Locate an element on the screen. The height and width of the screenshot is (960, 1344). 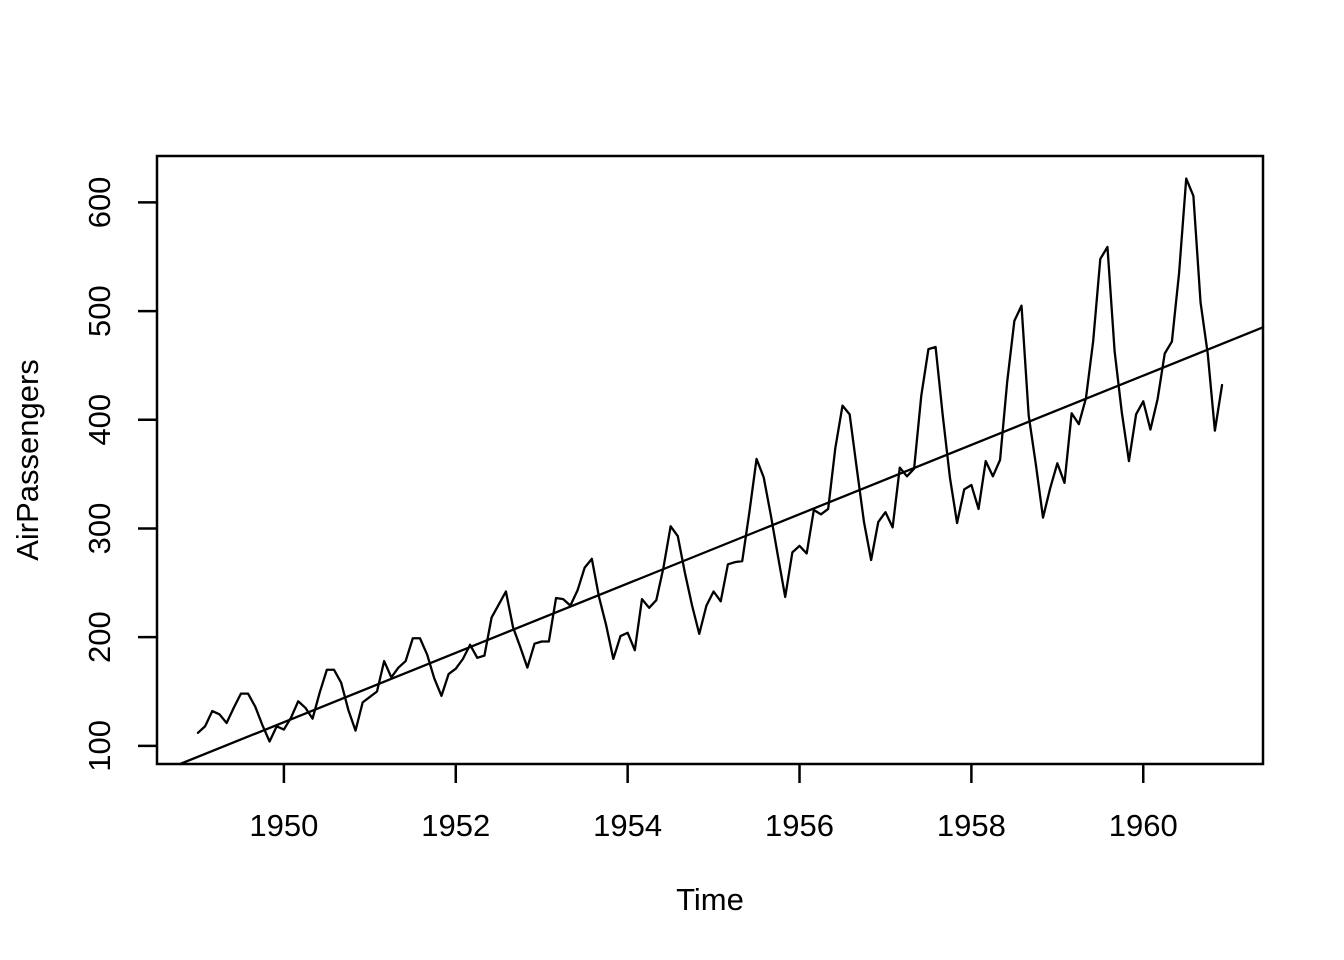
x-tick-label: 1956 is located at coordinates (799, 825).